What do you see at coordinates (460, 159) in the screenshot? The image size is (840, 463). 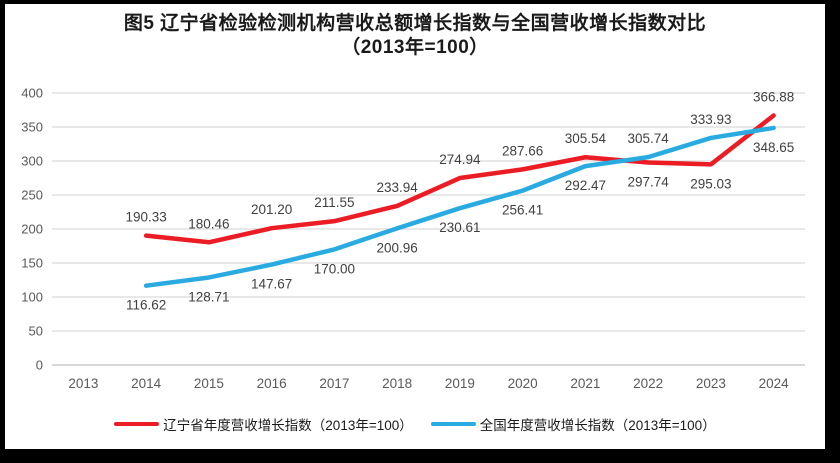 I see `data-label: 274.94` at bounding box center [460, 159].